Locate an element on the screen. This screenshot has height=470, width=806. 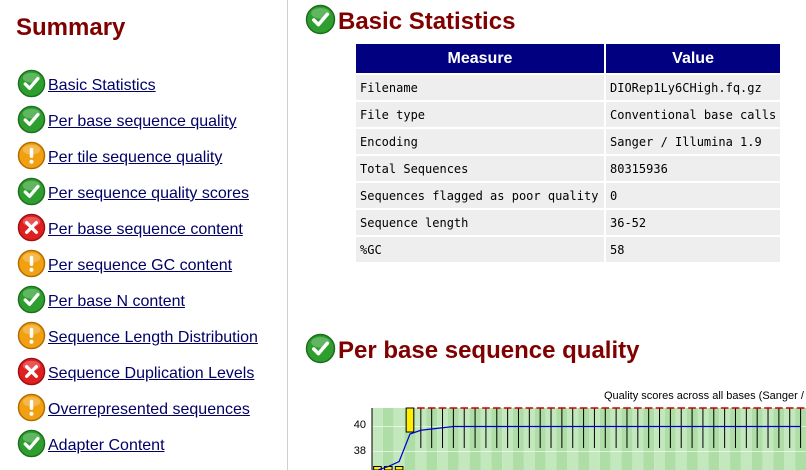
measure-cell: Encoding is located at coordinates (480, 141).